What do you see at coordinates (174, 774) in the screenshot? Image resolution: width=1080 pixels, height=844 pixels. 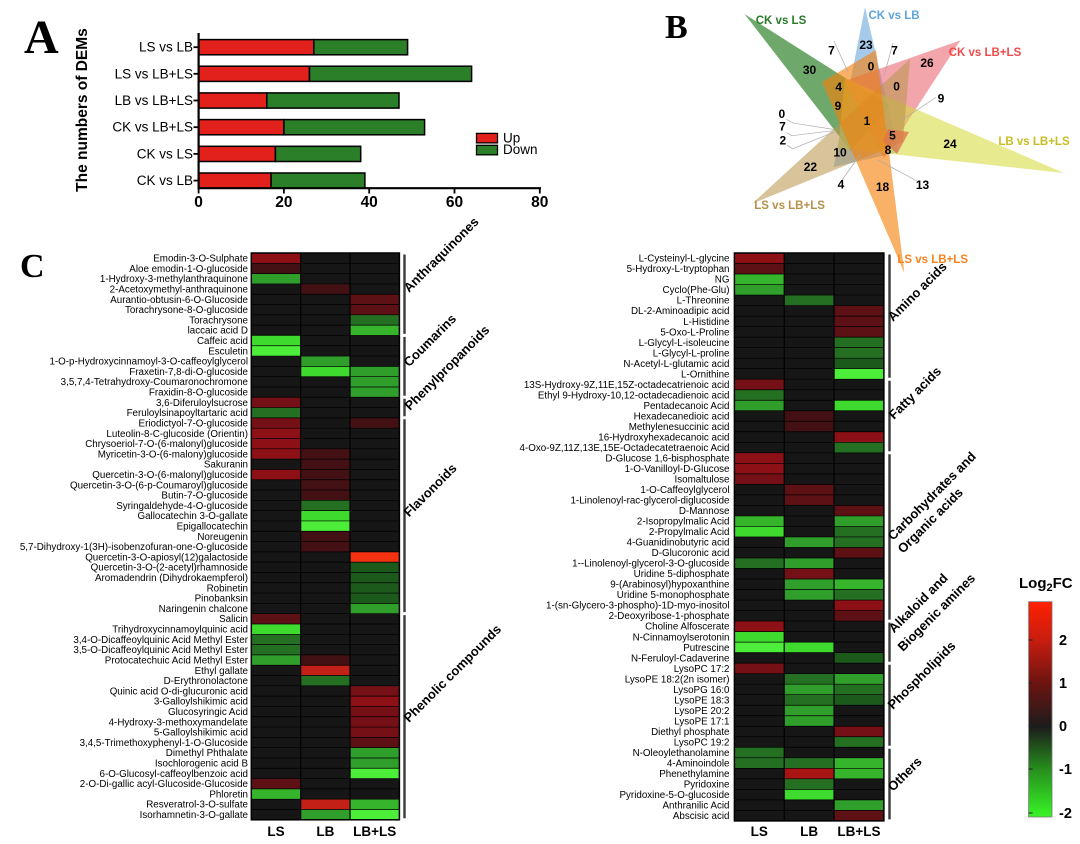 I see `svg-text:6-O-Glucosyl-caffeoylbenzoic a: 6-O-Glucosyl-caffeoylbenzoic acid` at bounding box center [174, 774].